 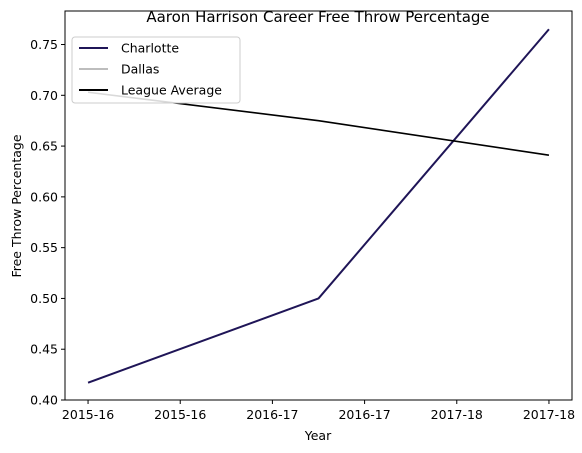 What do you see at coordinates (44, 400) in the screenshot?
I see `y-tick-label: 0.40` at bounding box center [44, 400].